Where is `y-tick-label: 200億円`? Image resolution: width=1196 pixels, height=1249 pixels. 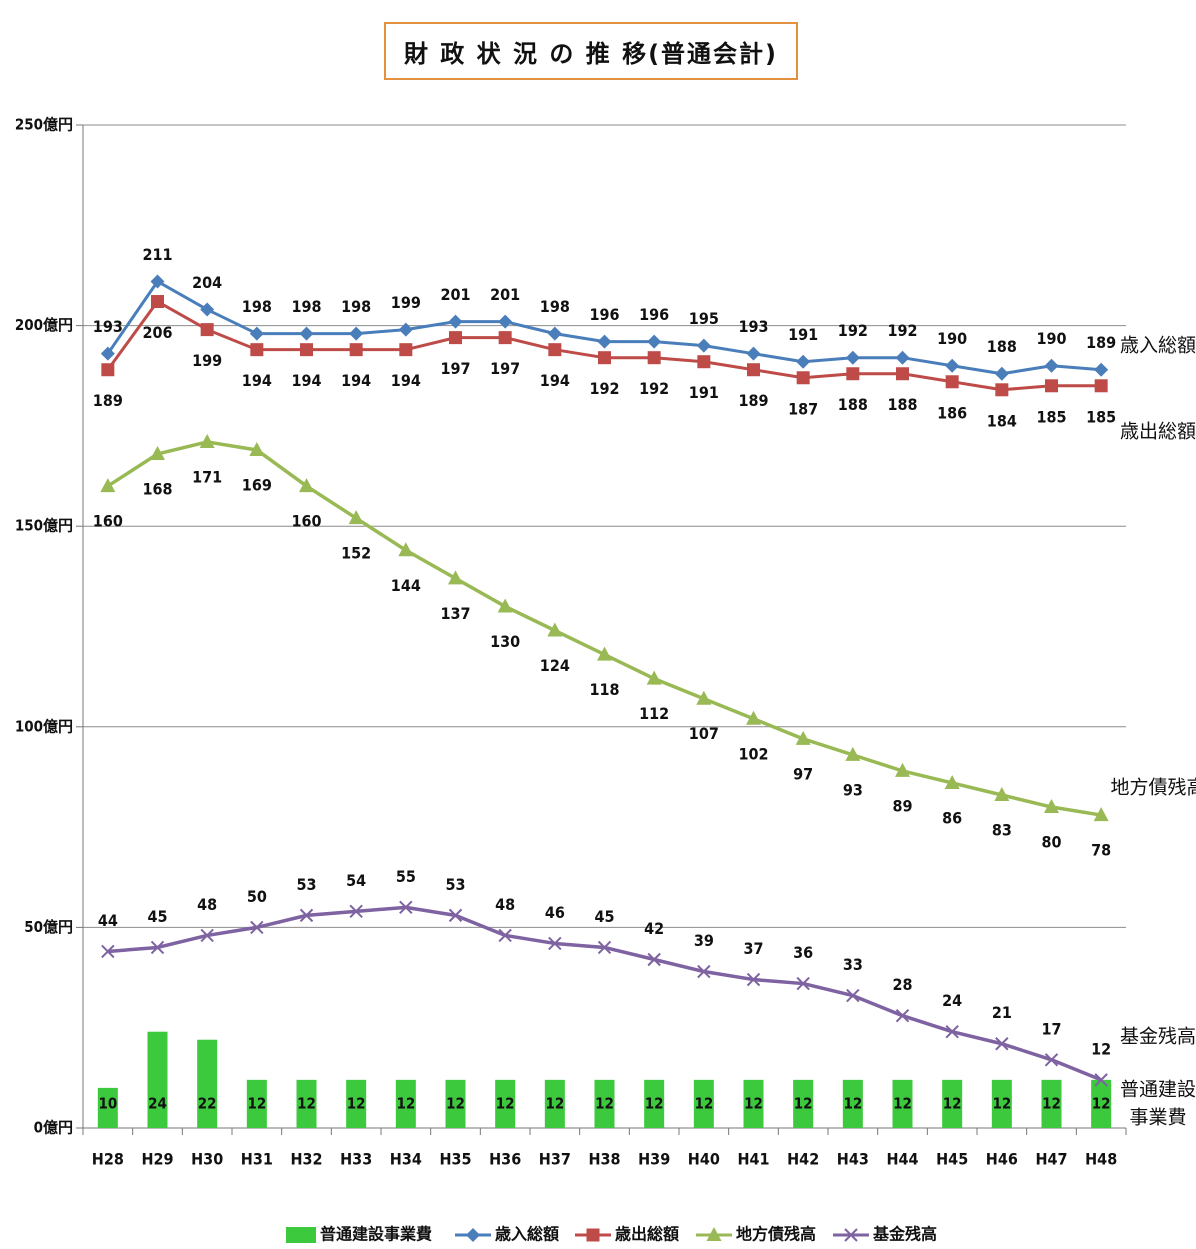
y-tick-label: 200億円 is located at coordinates (44, 325).